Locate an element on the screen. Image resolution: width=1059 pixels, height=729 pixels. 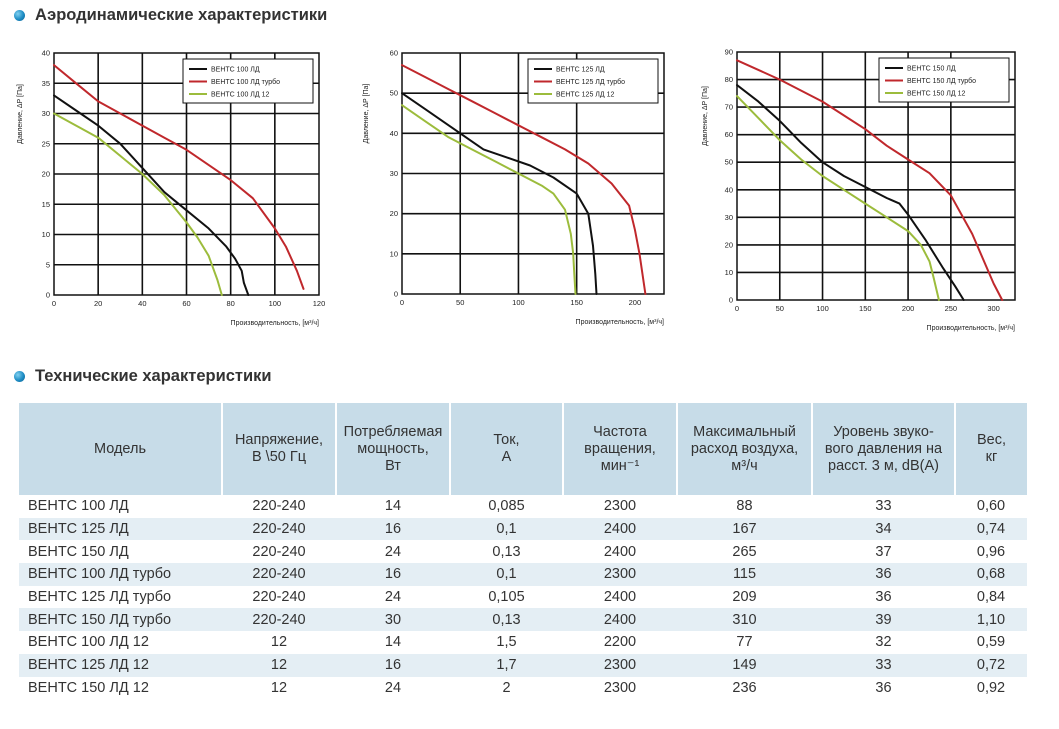
x-tick-label: 120 is located at coordinates (319, 303).